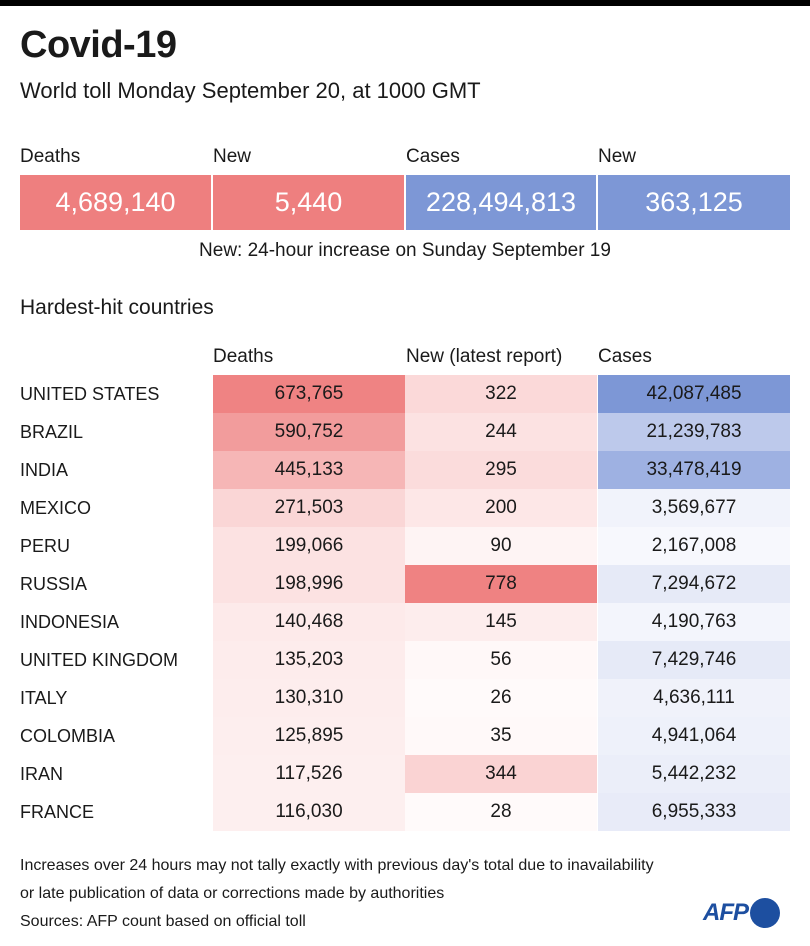  Describe the element at coordinates (694, 202) in the screenshot. I see `summary-new-cases-value: 363,125` at that location.